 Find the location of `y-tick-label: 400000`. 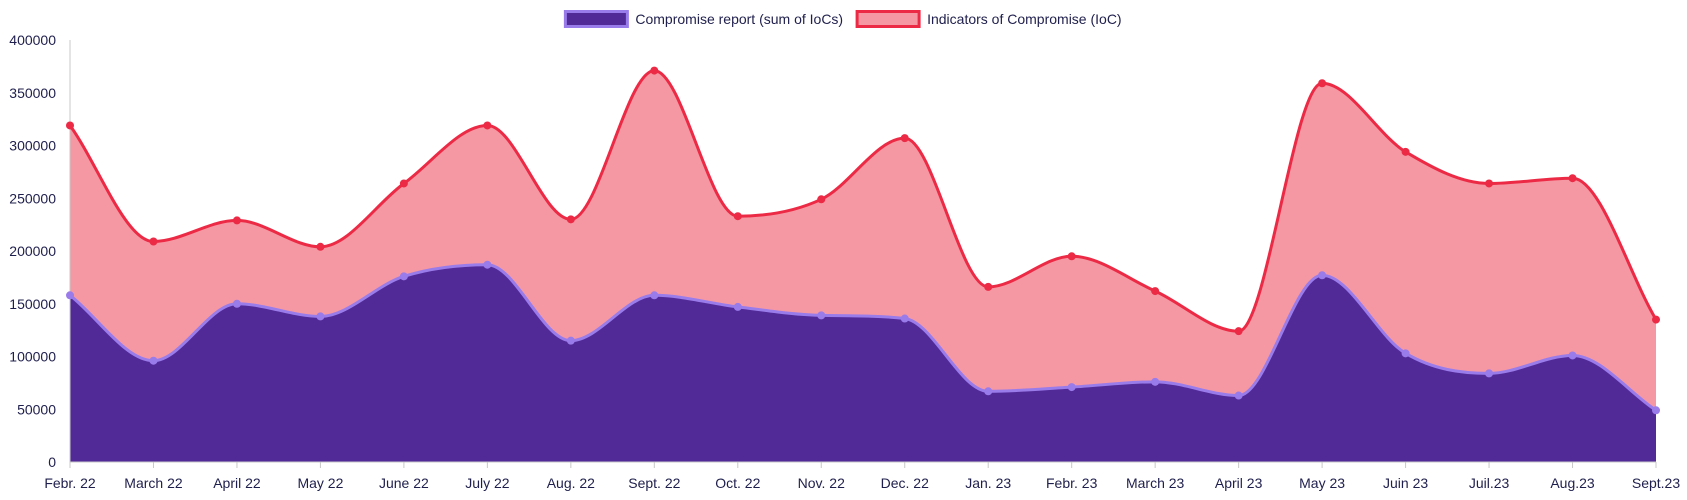

y-tick-label: 400000 is located at coordinates (32, 40).